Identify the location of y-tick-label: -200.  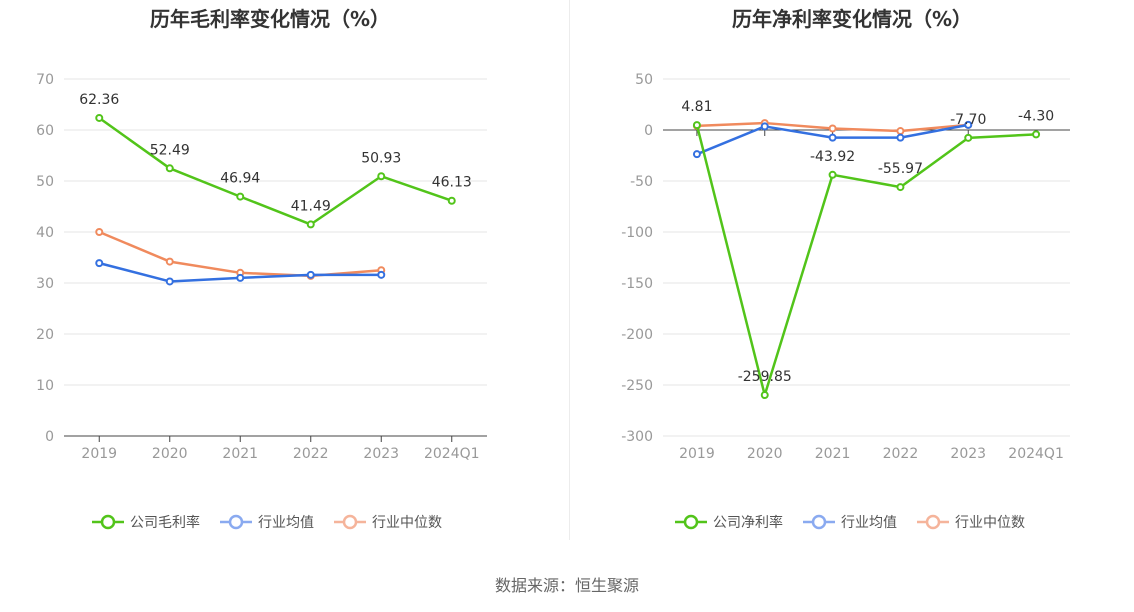
(637, 335).